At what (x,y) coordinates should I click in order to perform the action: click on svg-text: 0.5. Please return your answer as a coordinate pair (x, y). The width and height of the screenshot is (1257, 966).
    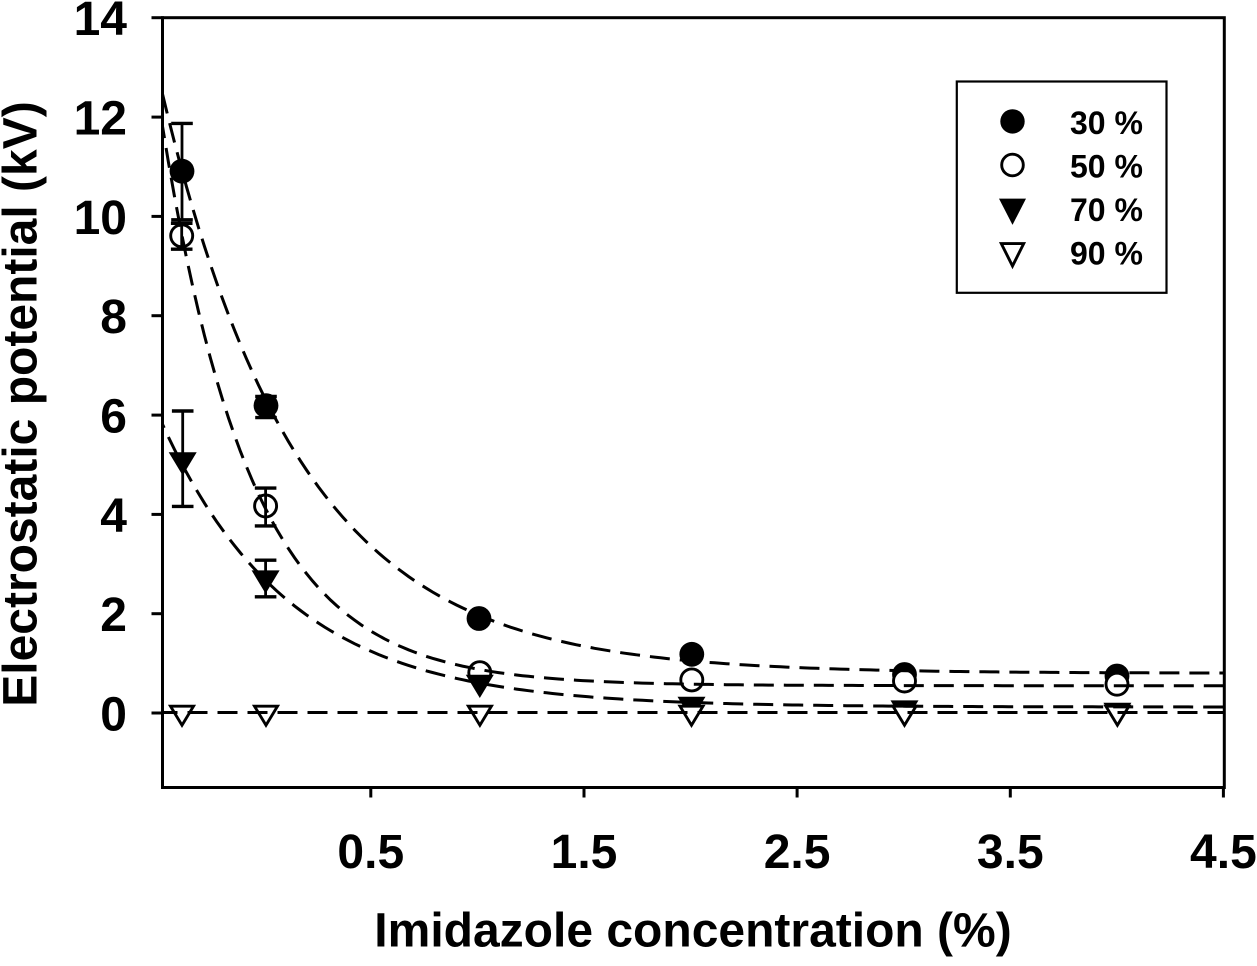
    Looking at the image, I should click on (370, 852).